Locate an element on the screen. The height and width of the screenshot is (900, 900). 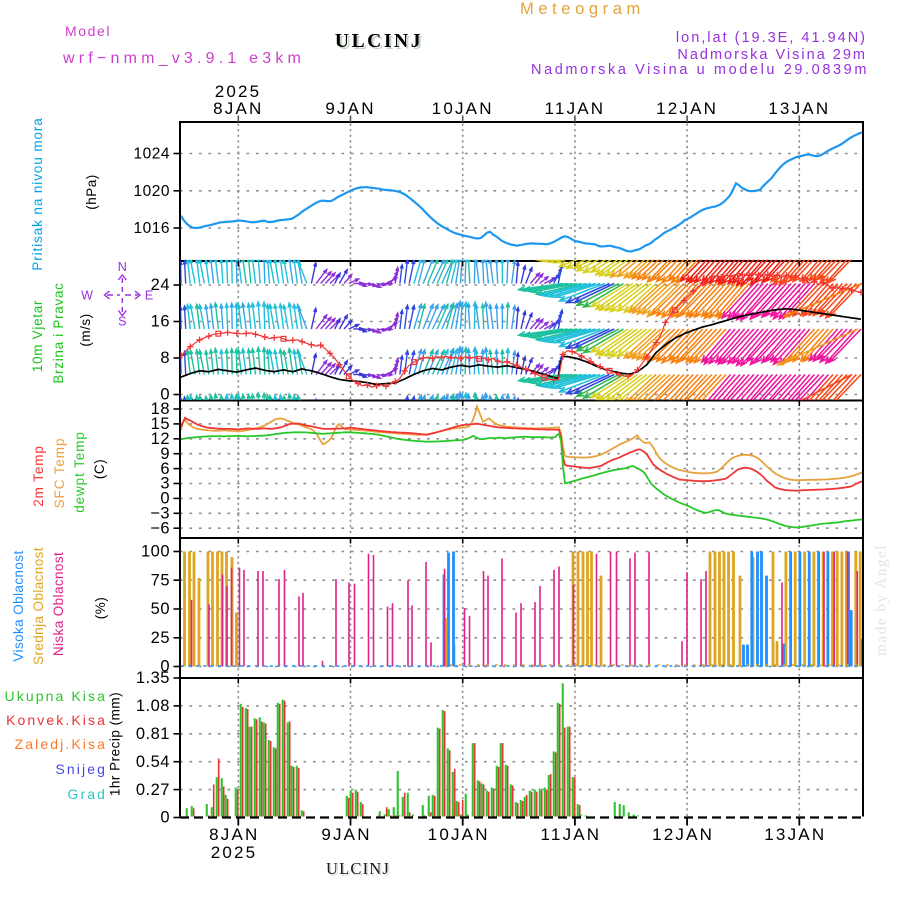
svg-text: Model is located at coordinates (88, 31).